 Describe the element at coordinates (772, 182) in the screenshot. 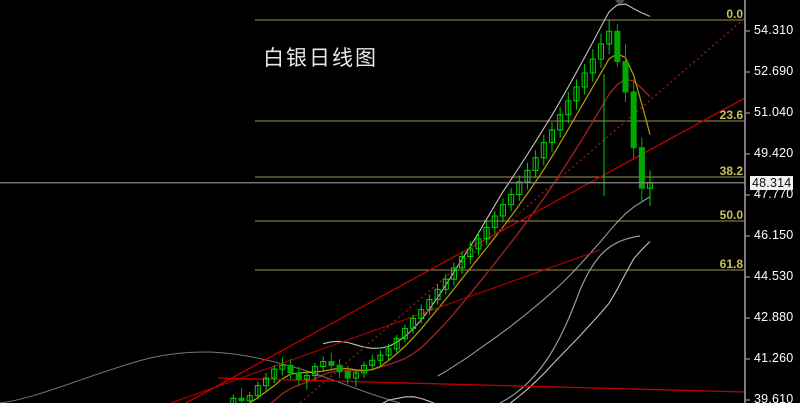

I see `current-price-tag: 48.314` at that location.